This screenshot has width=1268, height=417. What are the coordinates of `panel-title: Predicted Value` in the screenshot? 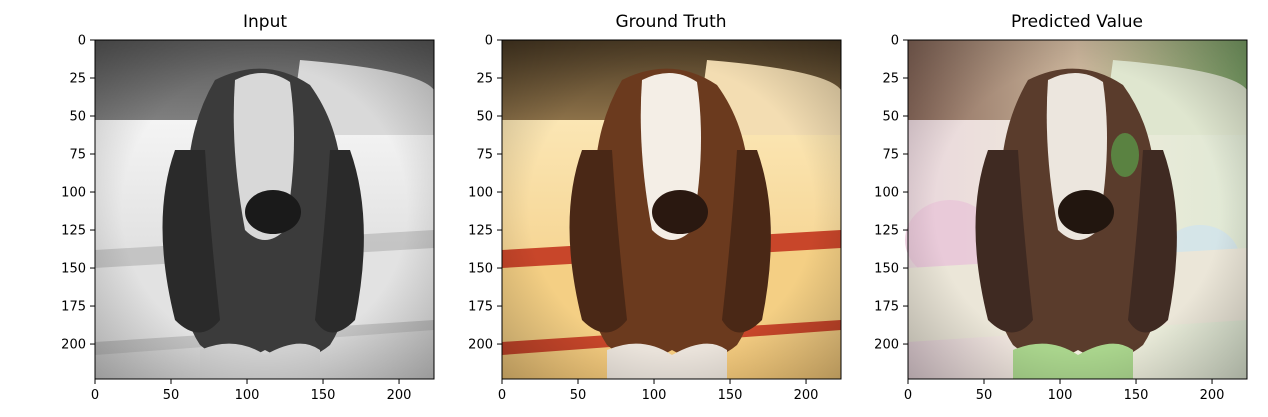 It's located at (1077, 22).